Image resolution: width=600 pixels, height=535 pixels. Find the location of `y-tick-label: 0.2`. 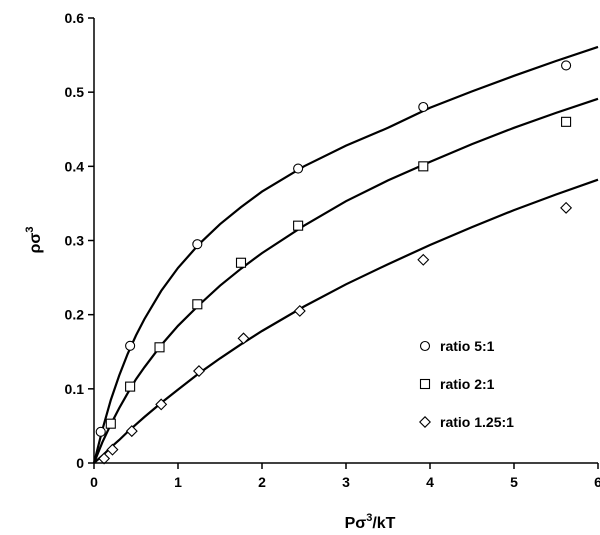

y-tick-label: 0.2 is located at coordinates (75, 315).